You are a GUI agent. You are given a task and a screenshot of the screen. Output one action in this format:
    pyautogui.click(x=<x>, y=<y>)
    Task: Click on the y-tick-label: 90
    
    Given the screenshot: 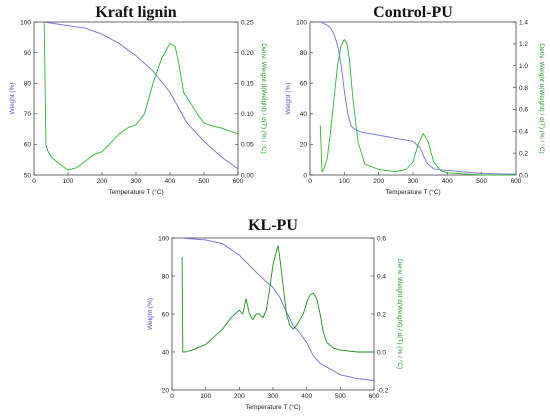 What is the action you would take?
    pyautogui.click(x=28, y=53)
    